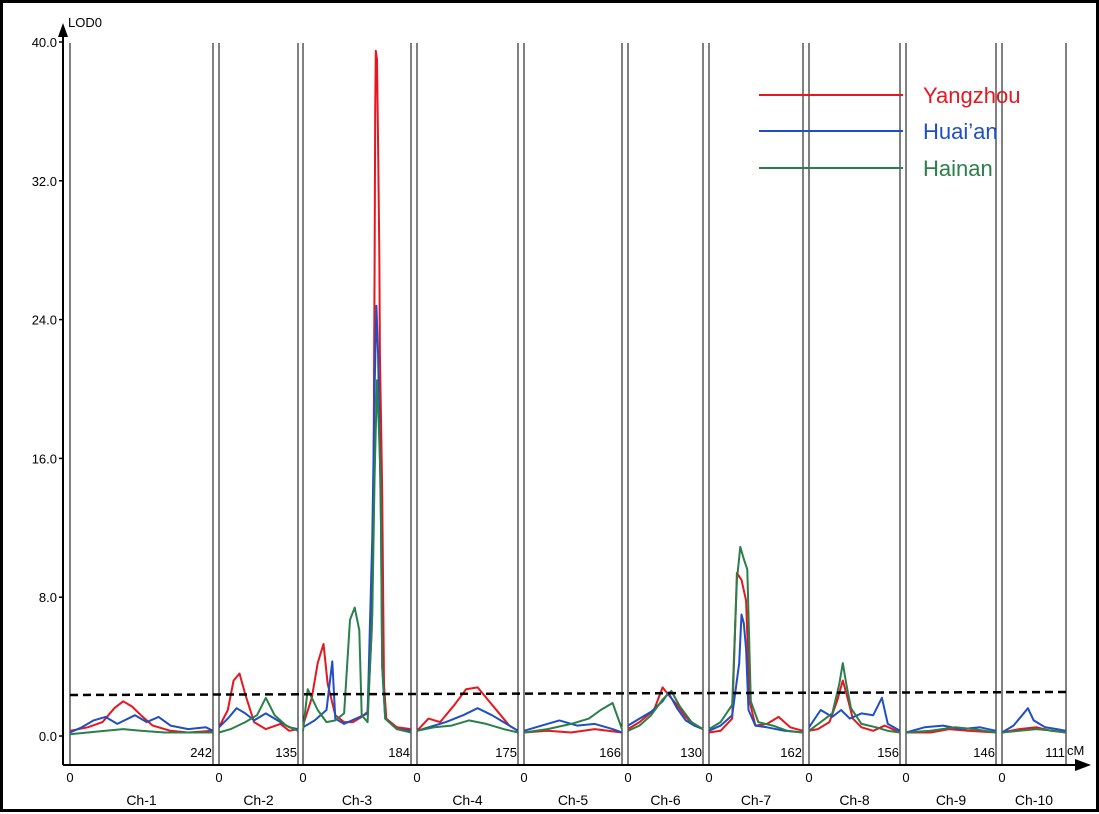  Describe the element at coordinates (286, 752) in the screenshot. I see `chromosome-end-label: 135` at that location.